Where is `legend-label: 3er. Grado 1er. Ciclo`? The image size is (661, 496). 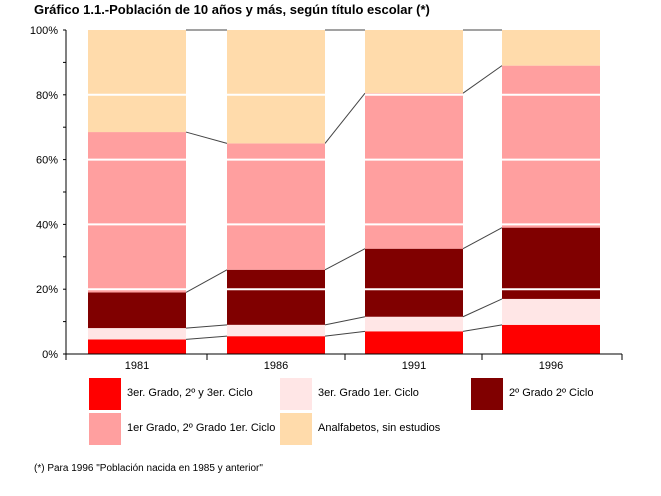
legend-label: 3er. Grado 1er. Ciclo is located at coordinates (368, 393).